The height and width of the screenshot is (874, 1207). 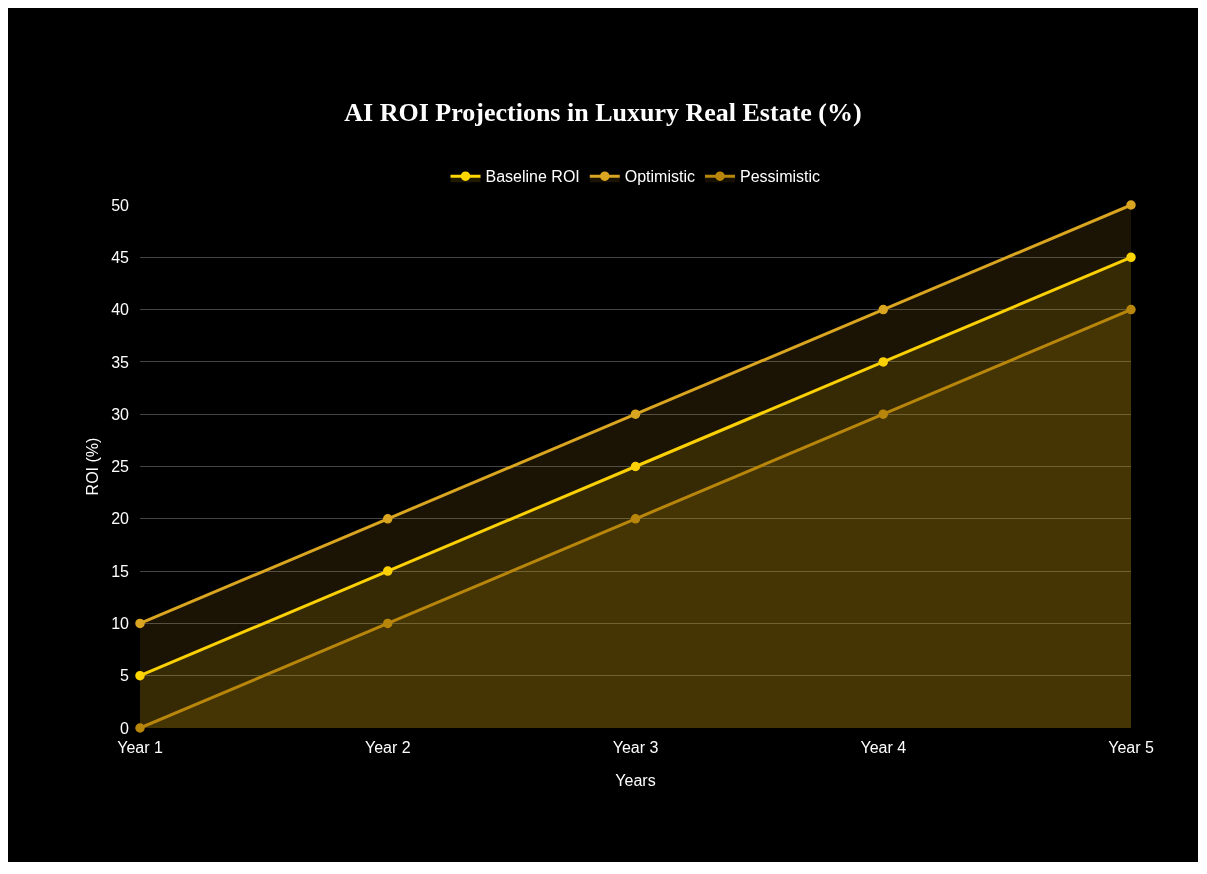 I want to click on y-tick-label: 45, so click(x=120, y=257).